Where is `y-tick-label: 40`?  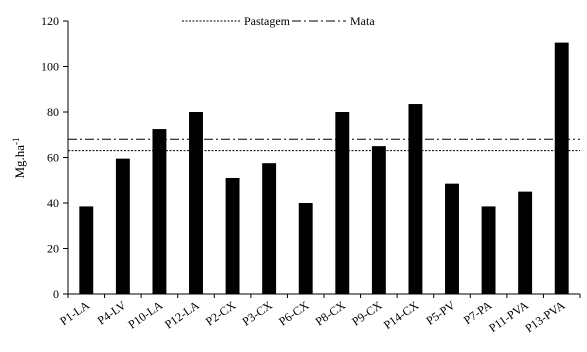 y-tick-label: 40 is located at coordinates (53, 203).